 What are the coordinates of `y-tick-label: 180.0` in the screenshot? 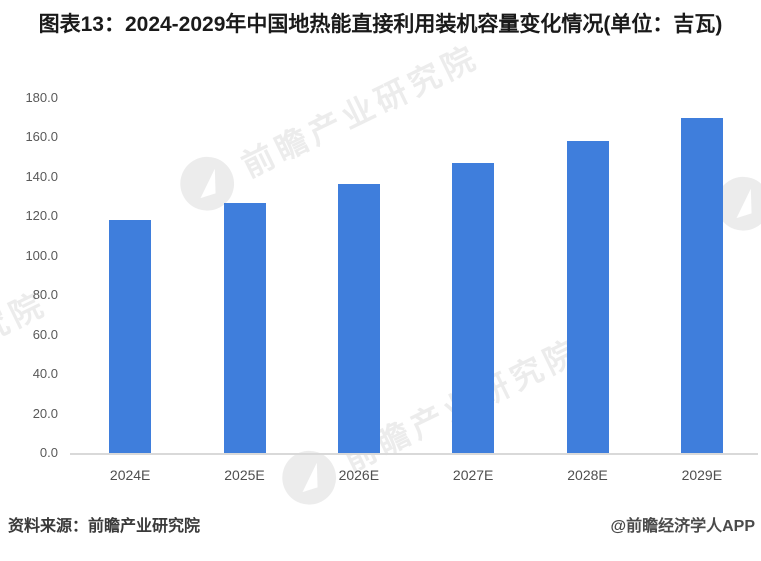 It's located at (41, 97).